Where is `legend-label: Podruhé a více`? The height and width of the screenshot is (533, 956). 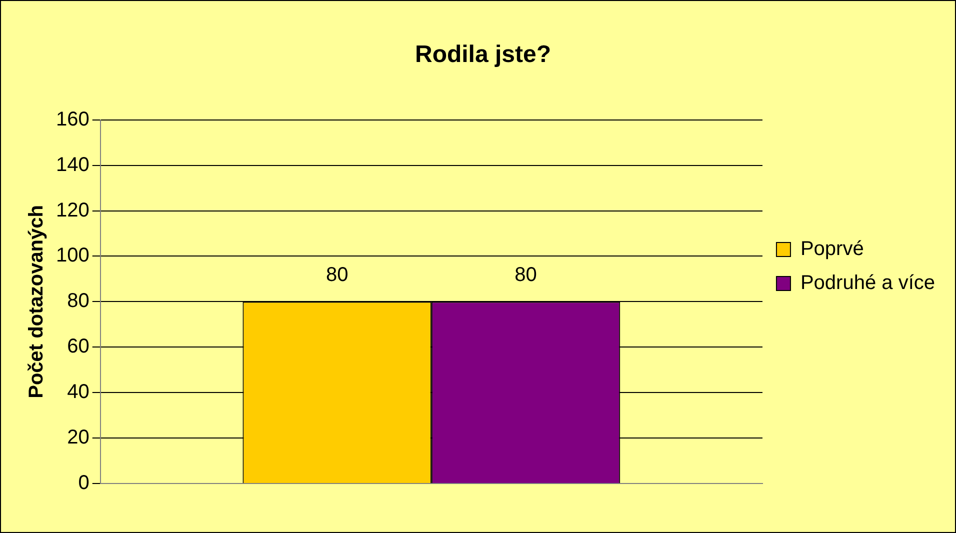
legend-label: Podruhé a více is located at coordinates (867, 283).